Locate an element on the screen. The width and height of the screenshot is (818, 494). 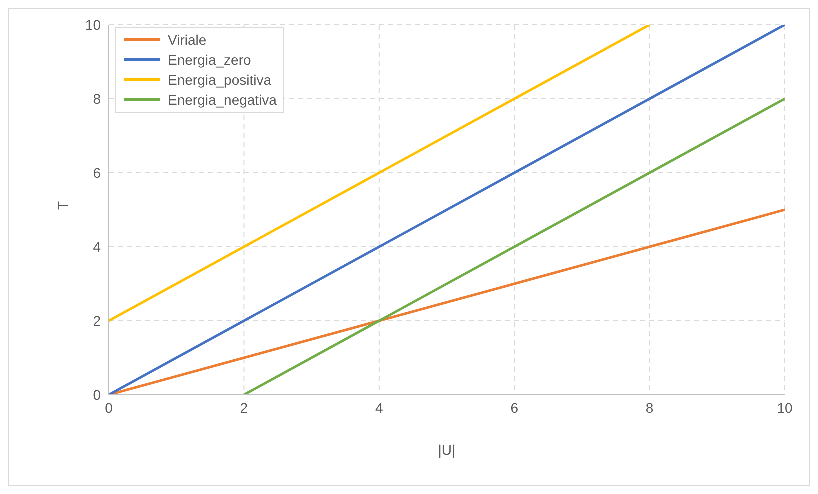
y-tick-label: 0 is located at coordinates (97, 394).